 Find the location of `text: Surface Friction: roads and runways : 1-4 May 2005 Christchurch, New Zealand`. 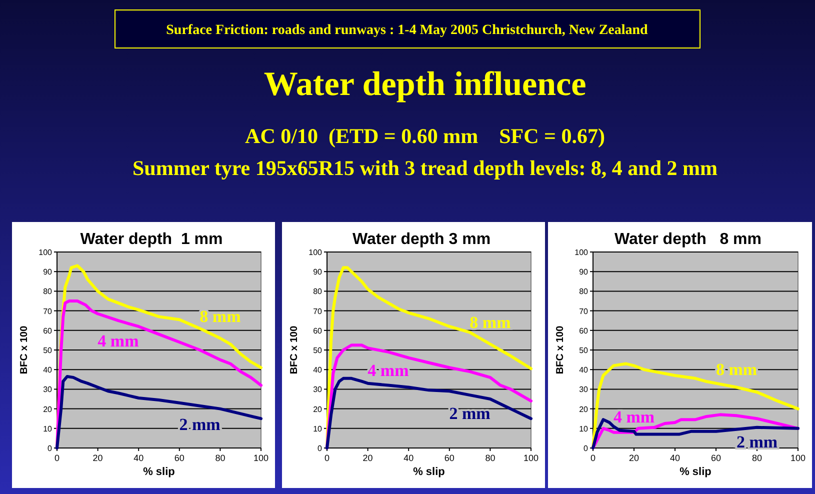

text: Surface Friction: roads and runways : 1-4 May 2005 Christchurch, New Zealand is located at coordinates (407, 30).